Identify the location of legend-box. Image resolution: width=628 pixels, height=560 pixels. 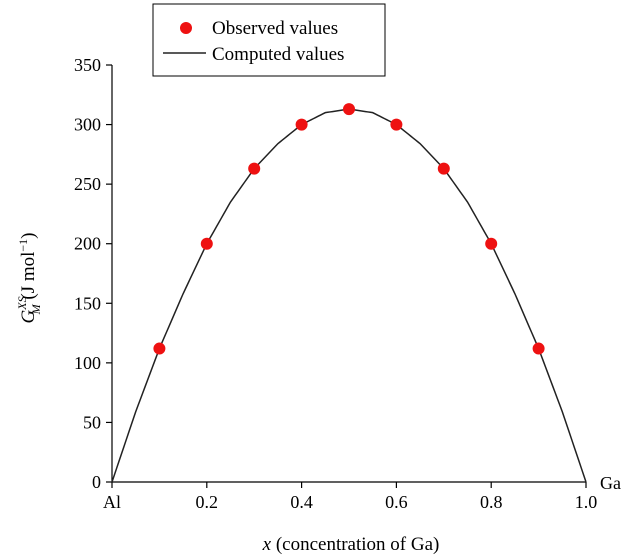
(269, 40).